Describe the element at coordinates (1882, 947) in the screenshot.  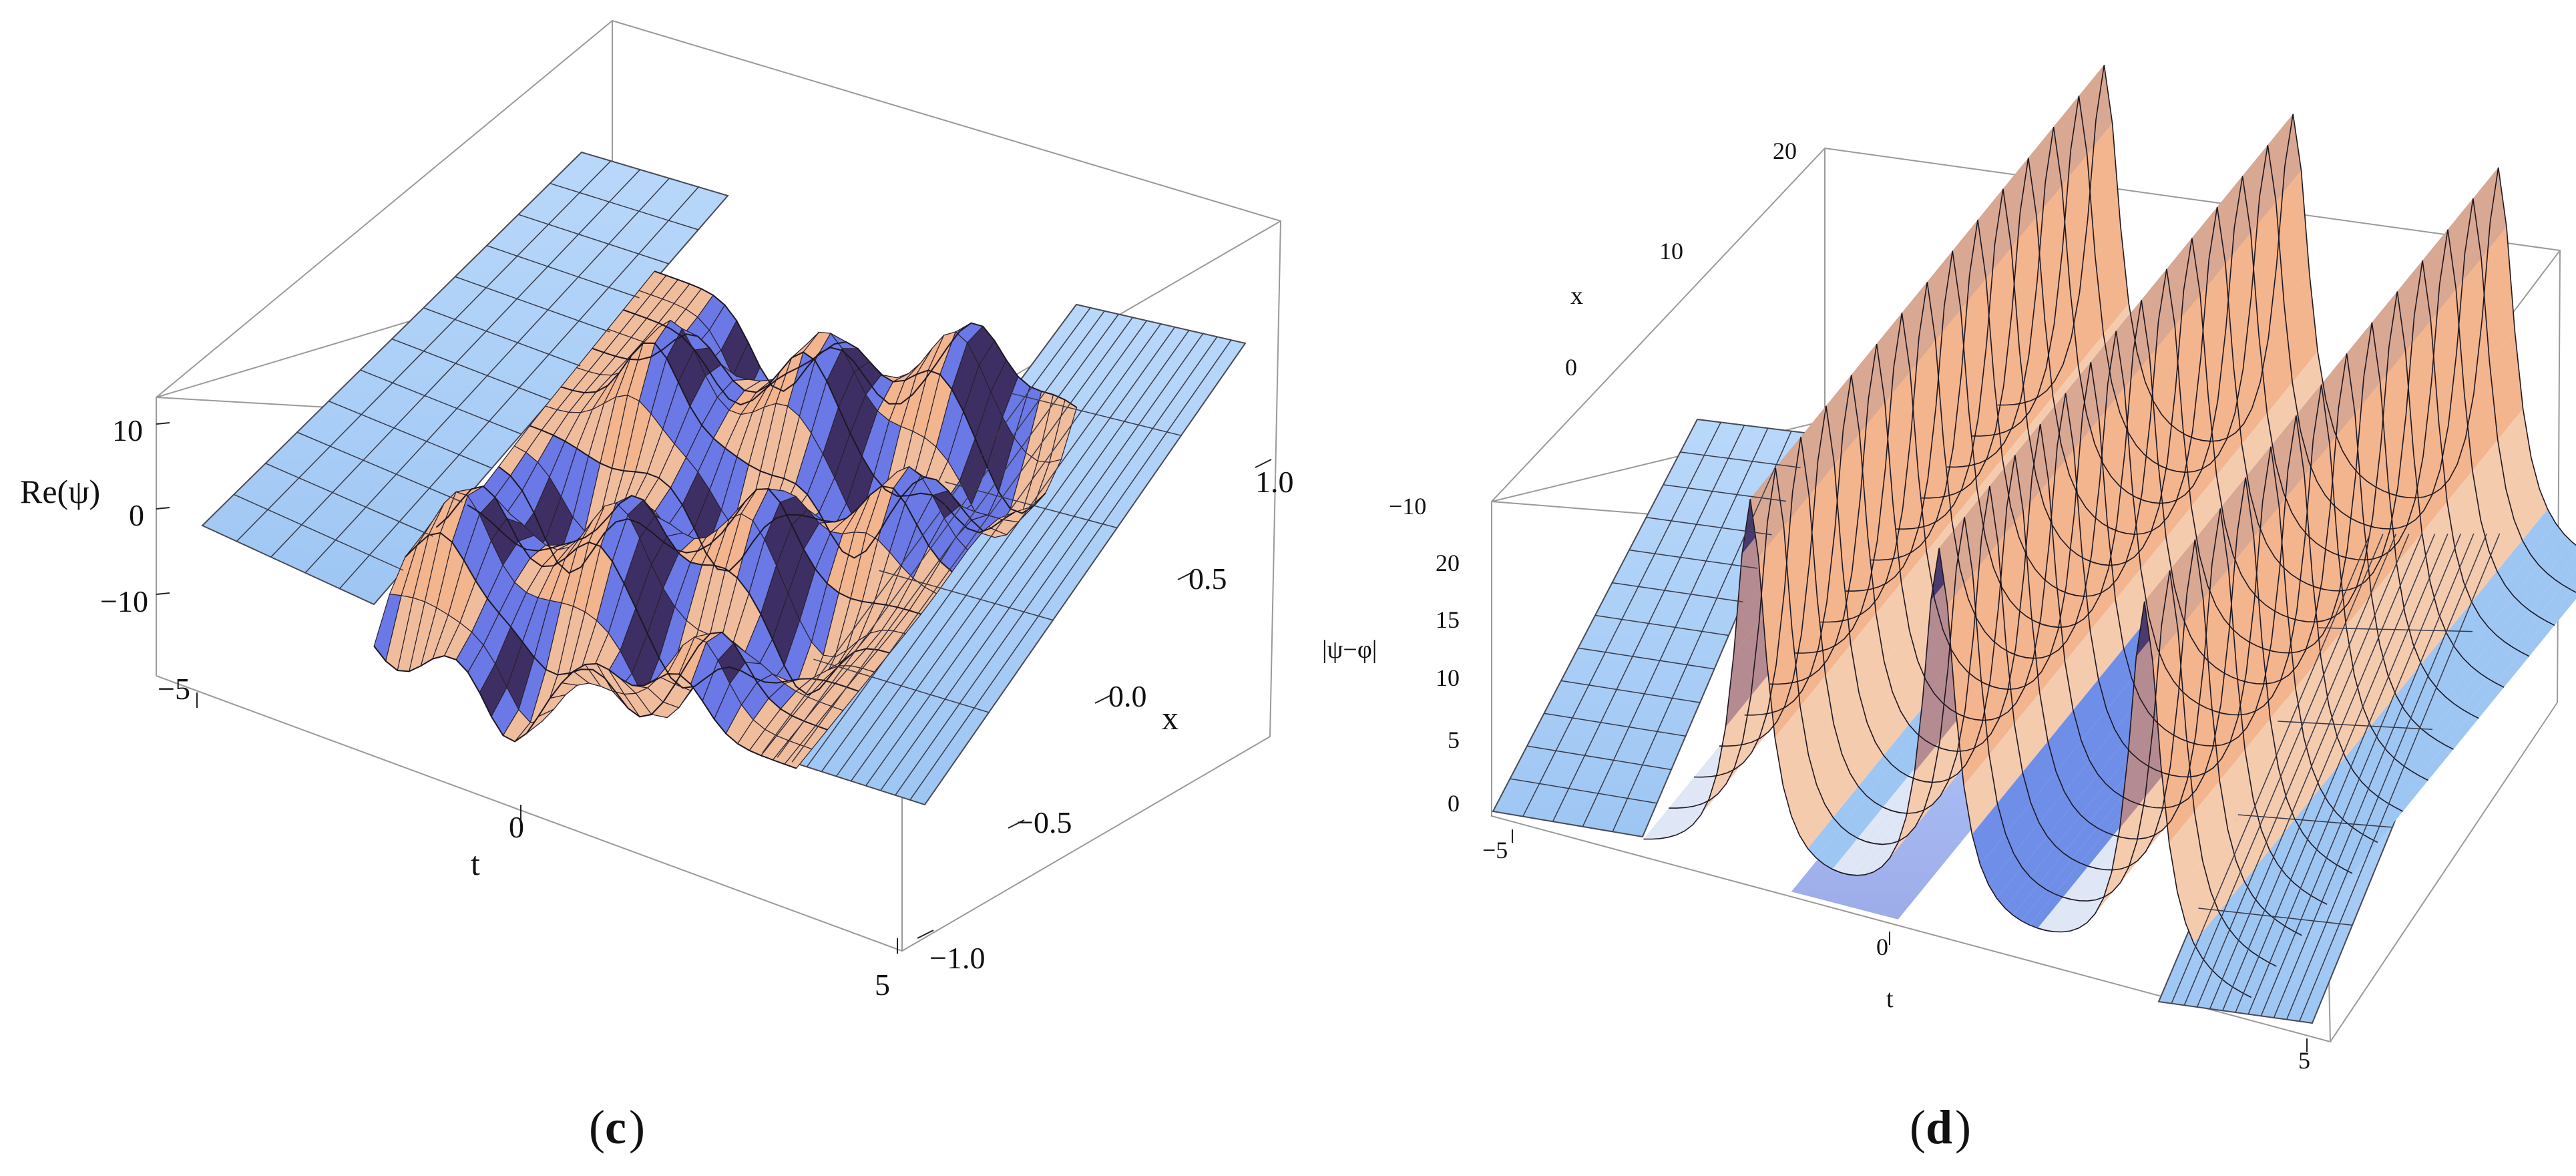
I see `panel-d-t-tick-0: 0` at that location.